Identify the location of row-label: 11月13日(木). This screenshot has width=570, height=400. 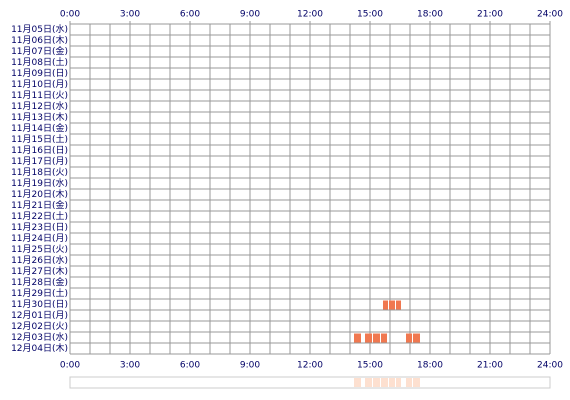
(39, 117).